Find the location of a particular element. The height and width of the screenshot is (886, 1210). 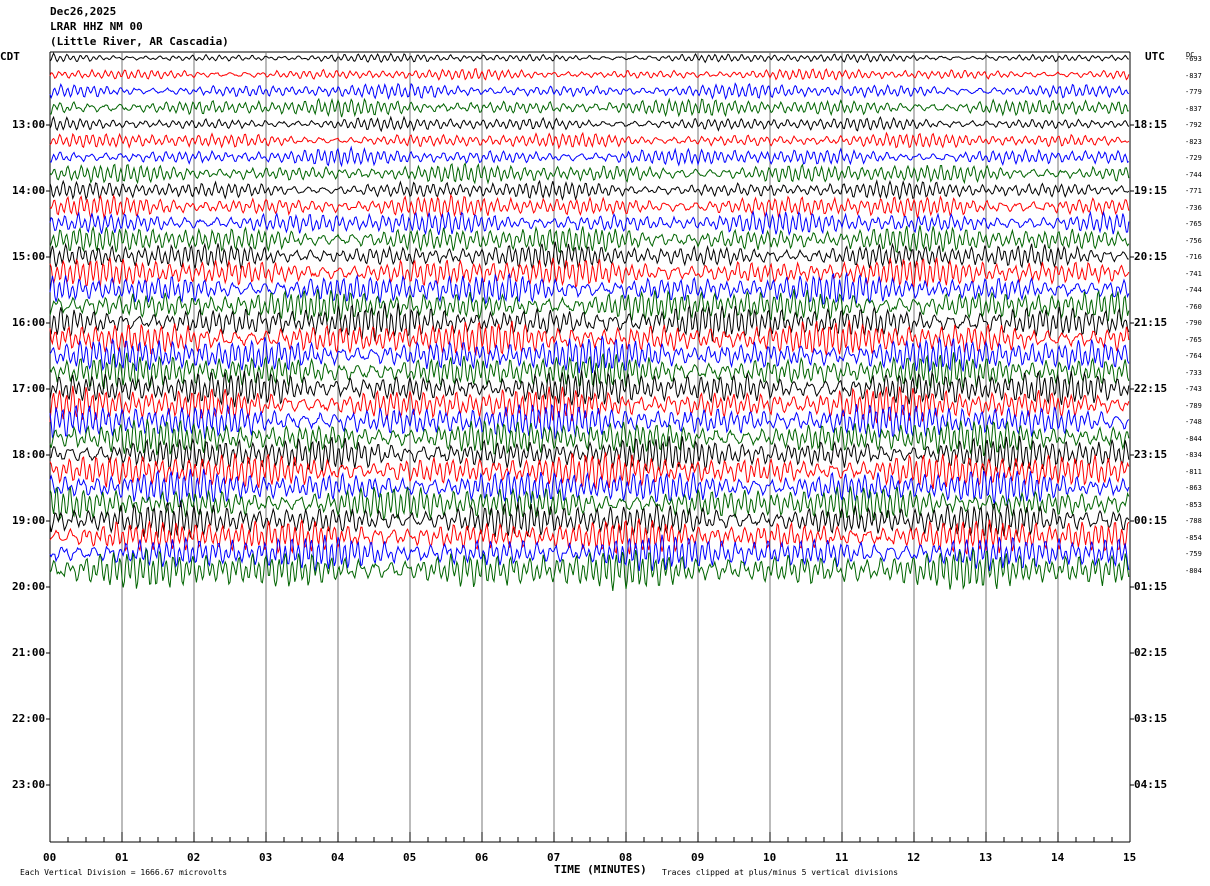

station-location: (Little River, AR Cascadia) is located at coordinates (139, 41).